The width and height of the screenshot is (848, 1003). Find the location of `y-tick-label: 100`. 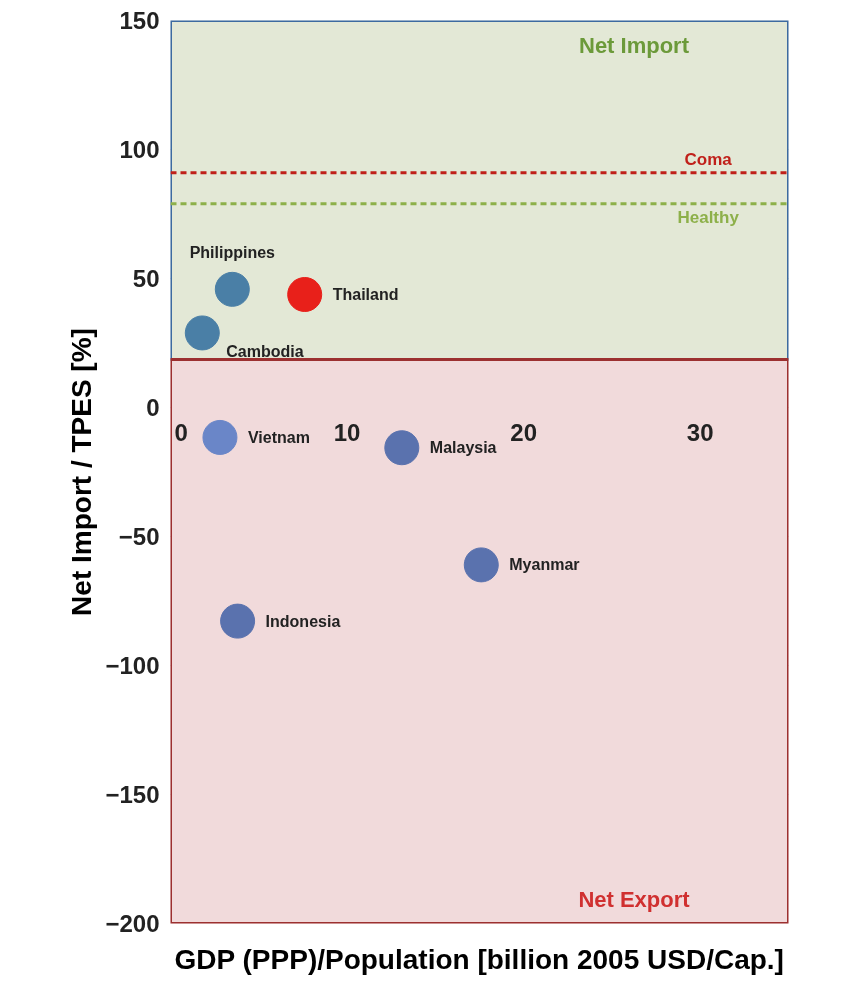

y-tick-label: 100 is located at coordinates (139, 149).